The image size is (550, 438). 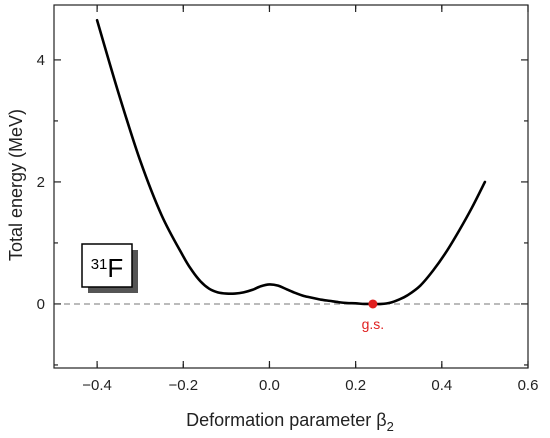 I want to click on nucleus-label-box: 31F, so click(x=109, y=268).